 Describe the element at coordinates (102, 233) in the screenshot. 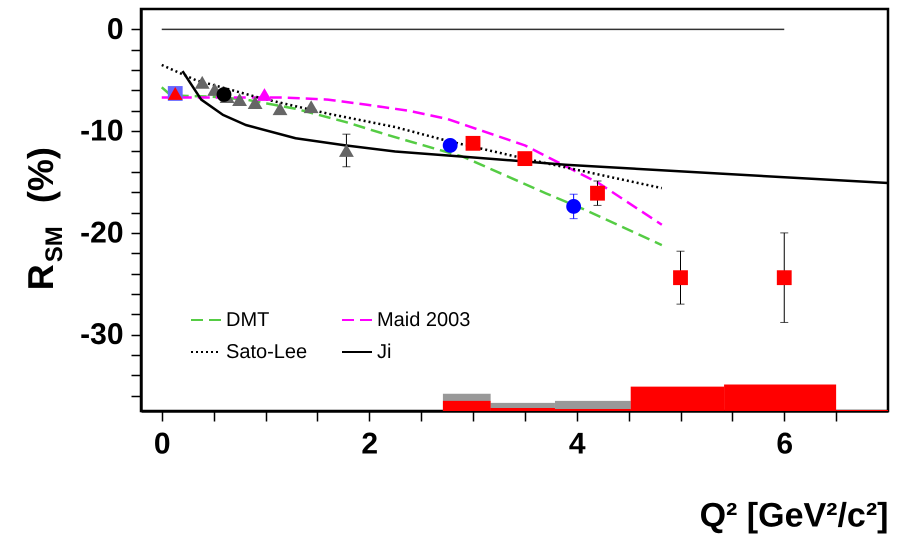

I see `y-tick-label: -20` at that location.